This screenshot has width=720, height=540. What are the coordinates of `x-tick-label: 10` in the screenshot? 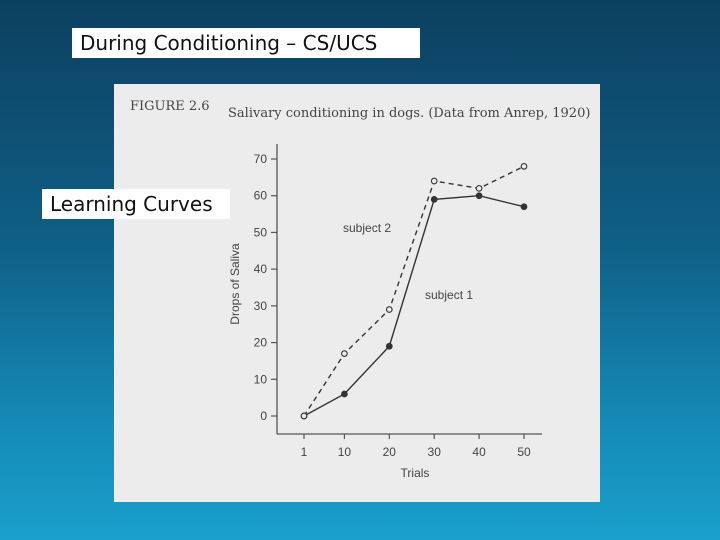 It's located at (345, 452).